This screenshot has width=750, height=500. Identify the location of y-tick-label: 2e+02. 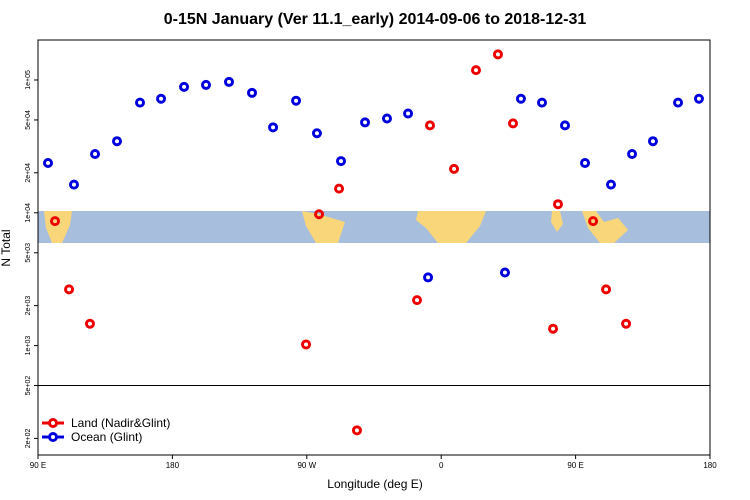
(28, 438).